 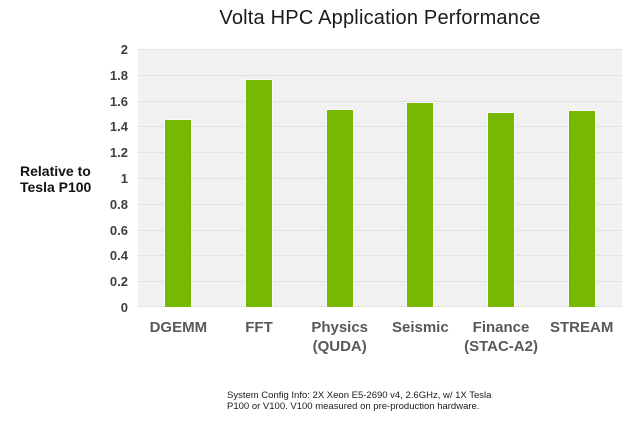 What do you see at coordinates (118, 75) in the screenshot?
I see `y-tick-label: 1.8` at bounding box center [118, 75].